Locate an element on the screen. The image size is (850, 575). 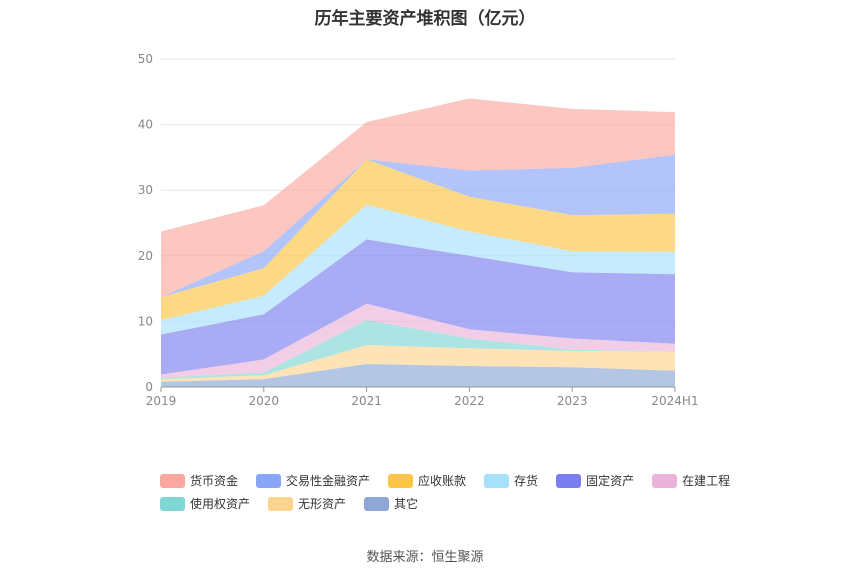
legend-label: 存货 is located at coordinates (526, 481).